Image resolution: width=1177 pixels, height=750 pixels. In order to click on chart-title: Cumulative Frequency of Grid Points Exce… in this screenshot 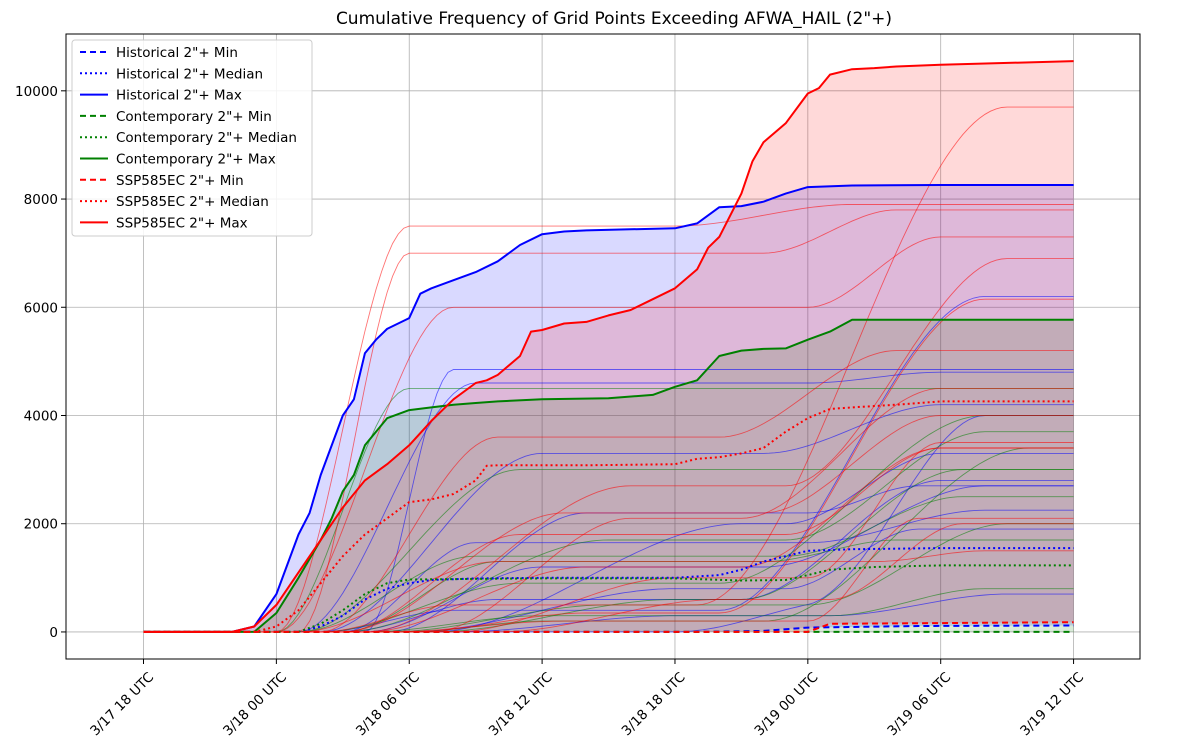, I will do `click(614, 19)`.